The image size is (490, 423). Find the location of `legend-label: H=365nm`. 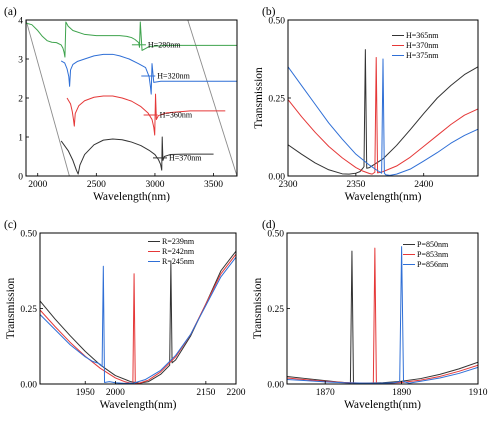

legend-label: H=365nm is located at coordinates (422, 35).